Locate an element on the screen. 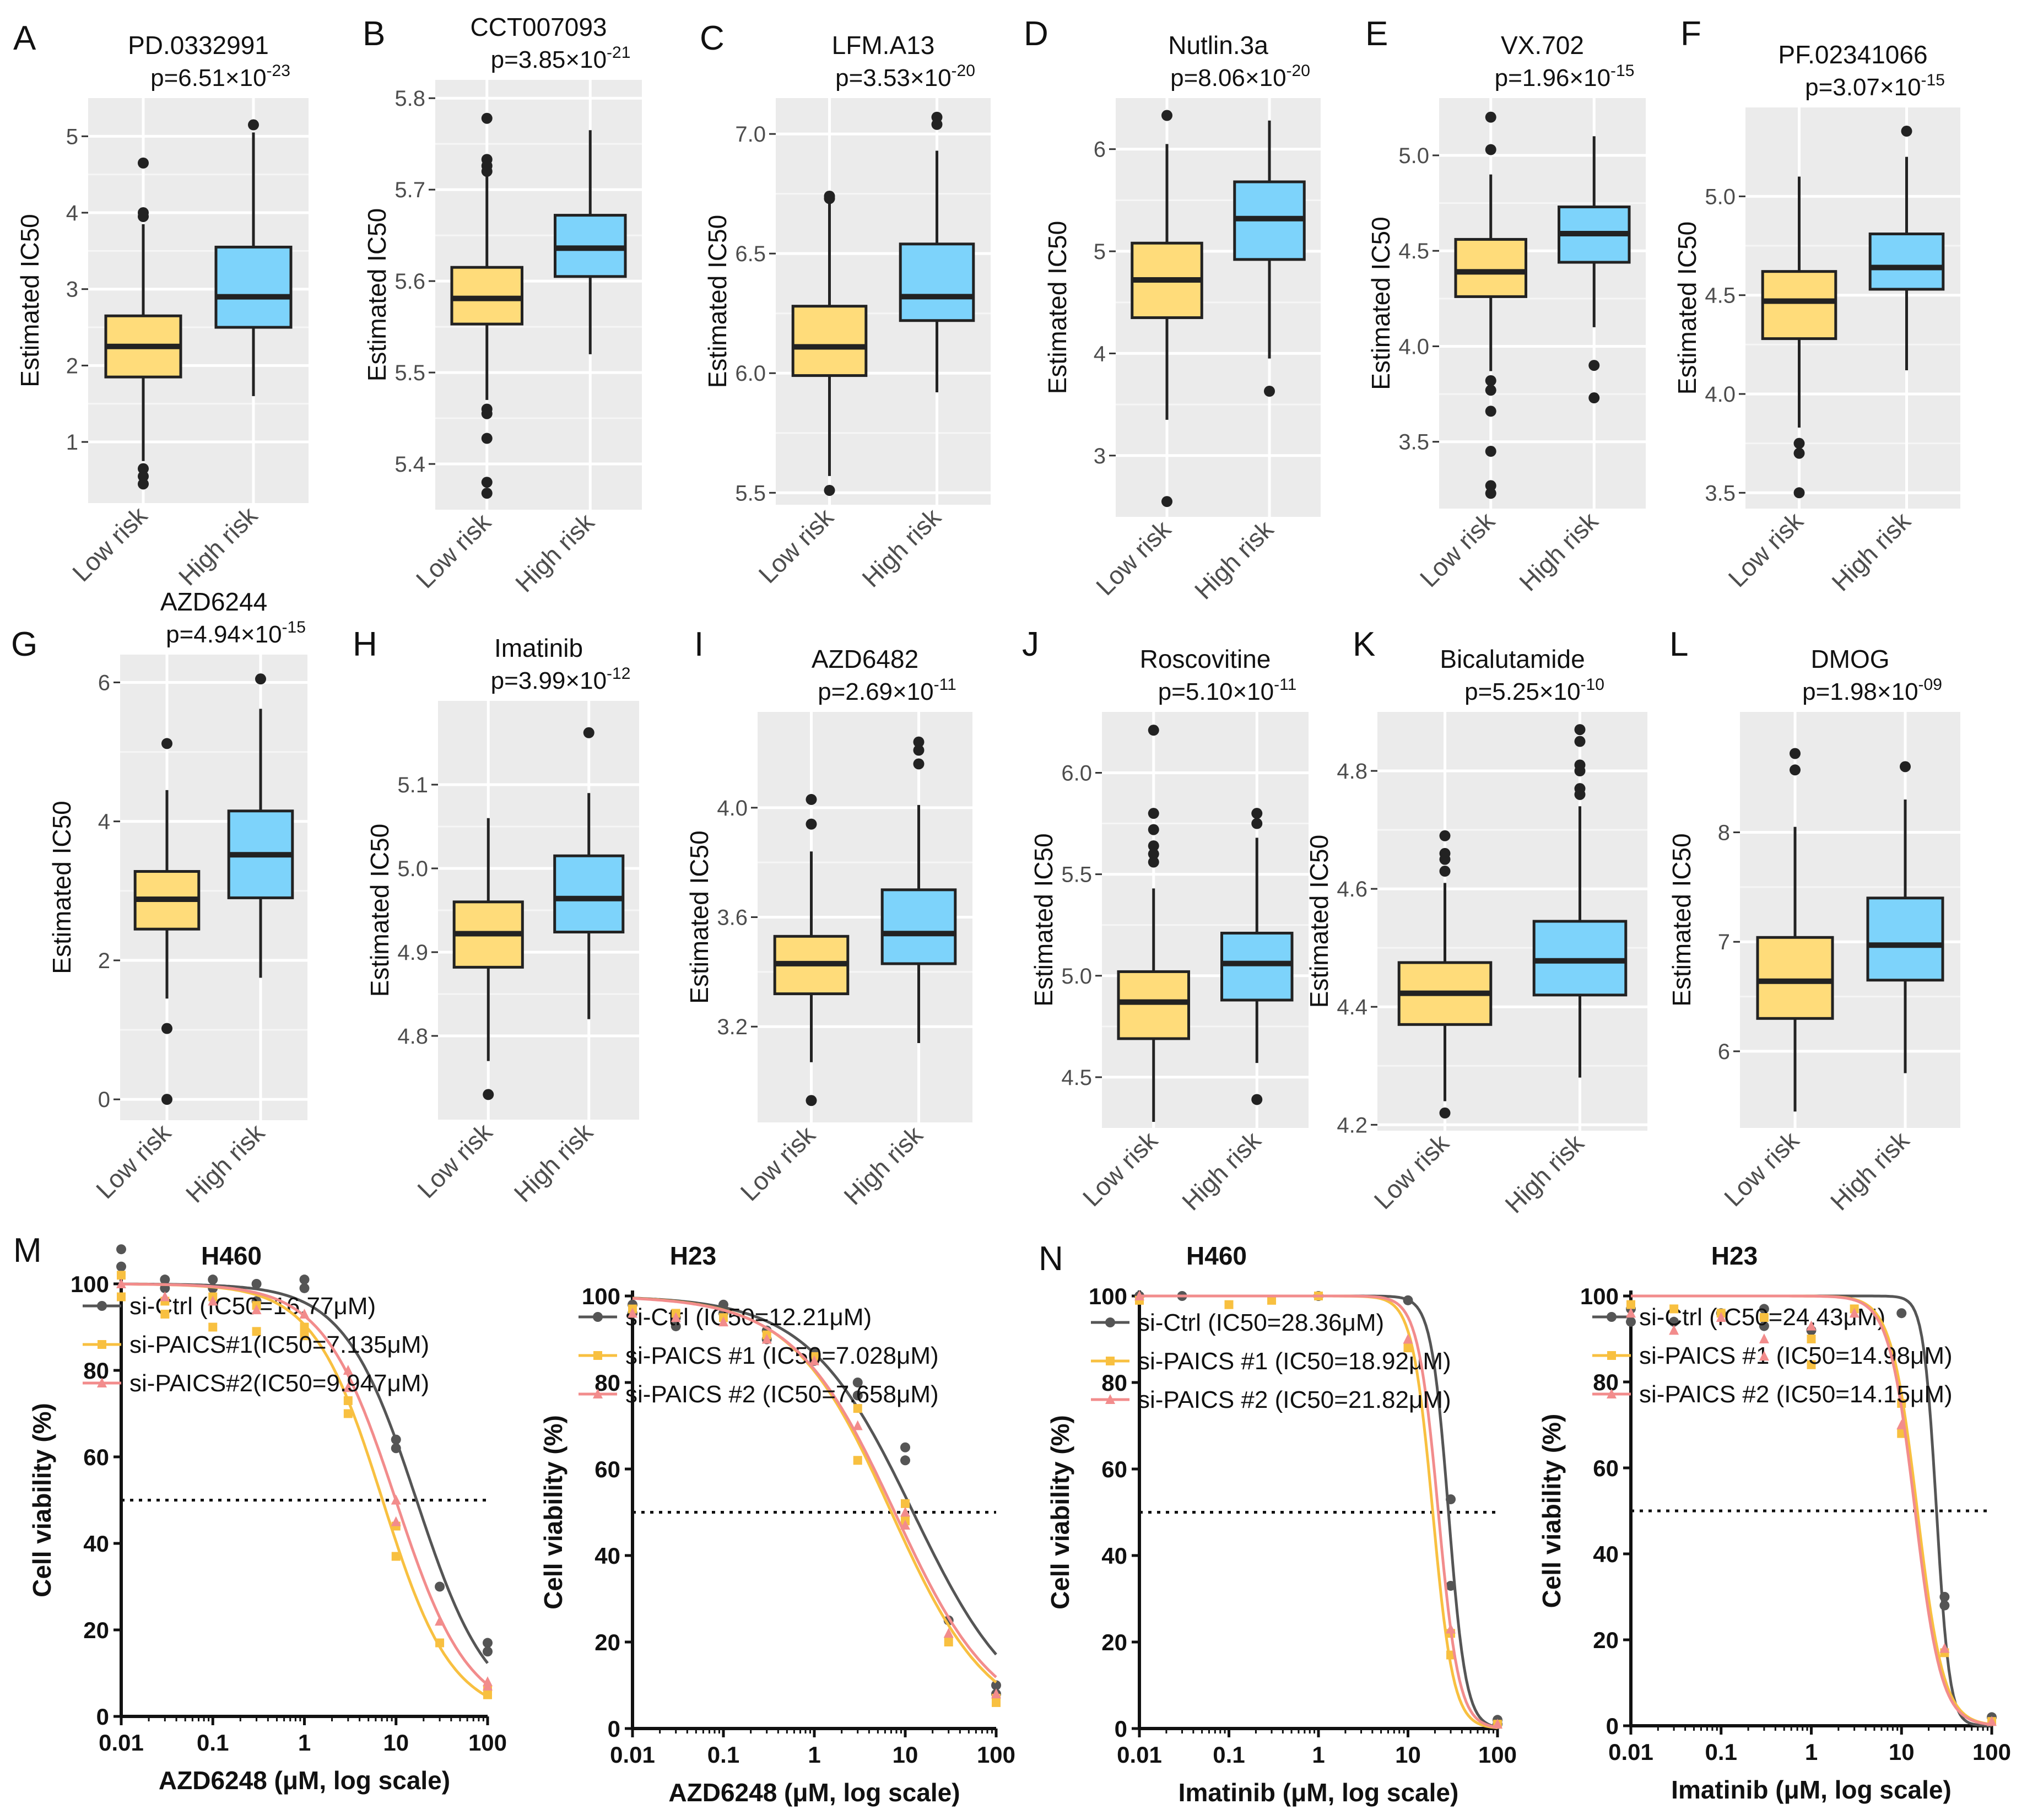 The height and width of the screenshot is (1820, 2027). p-value-exponent: -15 is located at coordinates (1622, 71).